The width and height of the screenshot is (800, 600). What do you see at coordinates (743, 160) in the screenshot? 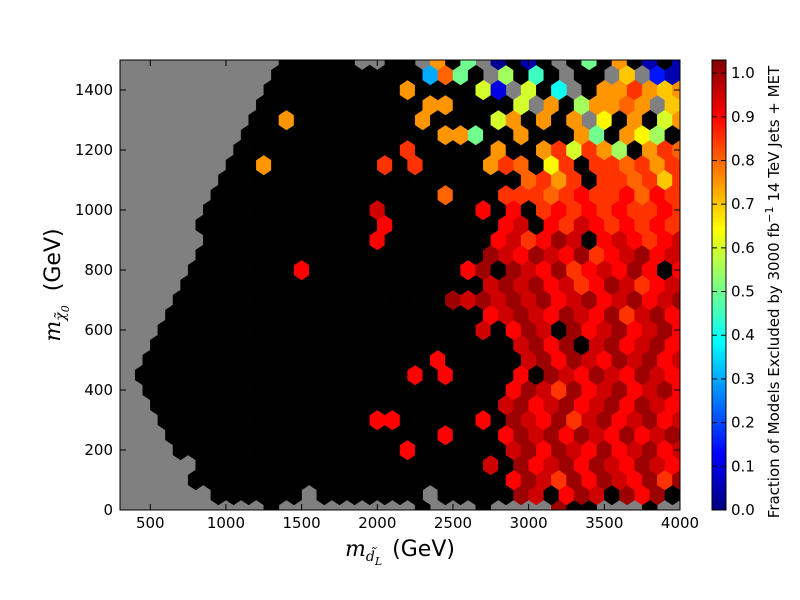
I see `colorbar-tick-label: 0.8` at bounding box center [743, 160].